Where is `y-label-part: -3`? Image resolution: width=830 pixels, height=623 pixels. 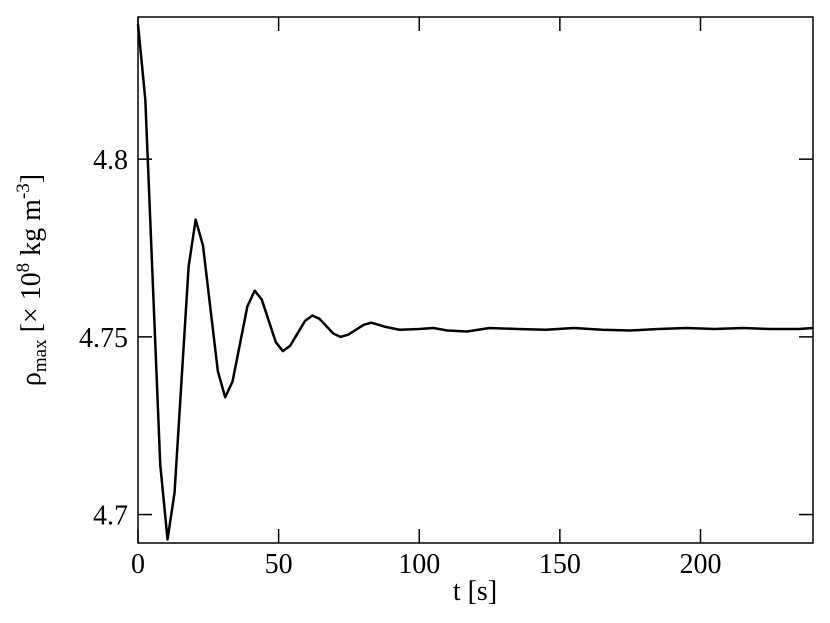
y-label-part: -3 is located at coordinates (23, 191).